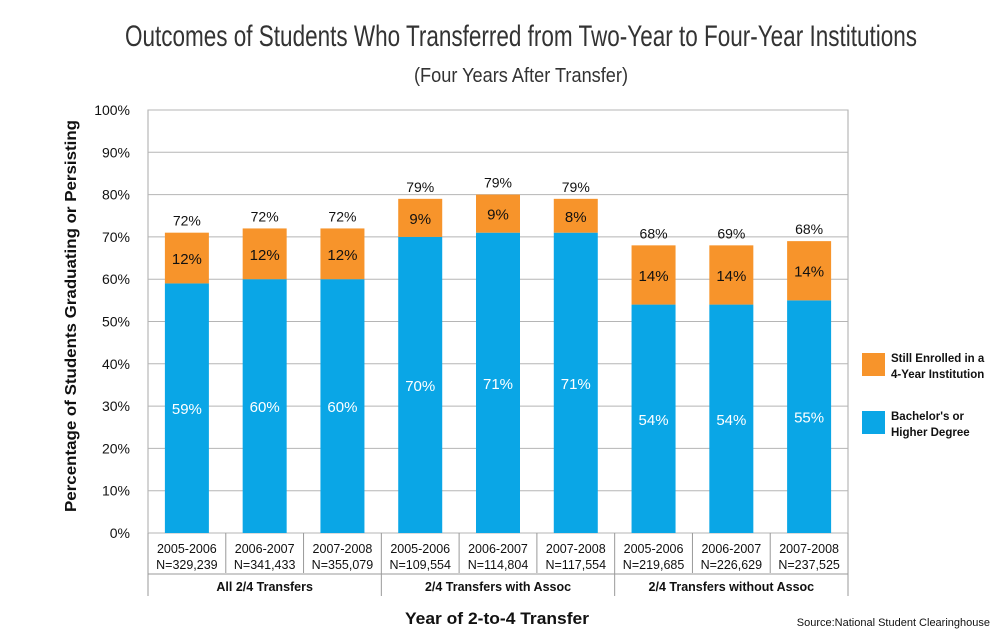 The image size is (997, 633). What do you see at coordinates (938, 359) in the screenshot?
I see `legend-label: Still Enrolled in a` at bounding box center [938, 359].